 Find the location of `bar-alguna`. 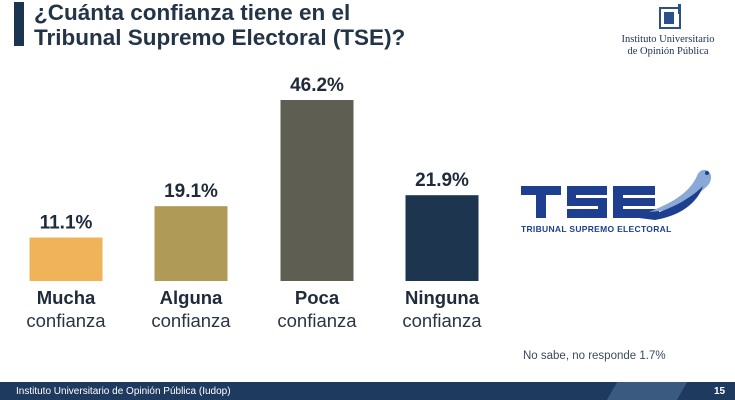

bar-alguna is located at coordinates (191, 243).